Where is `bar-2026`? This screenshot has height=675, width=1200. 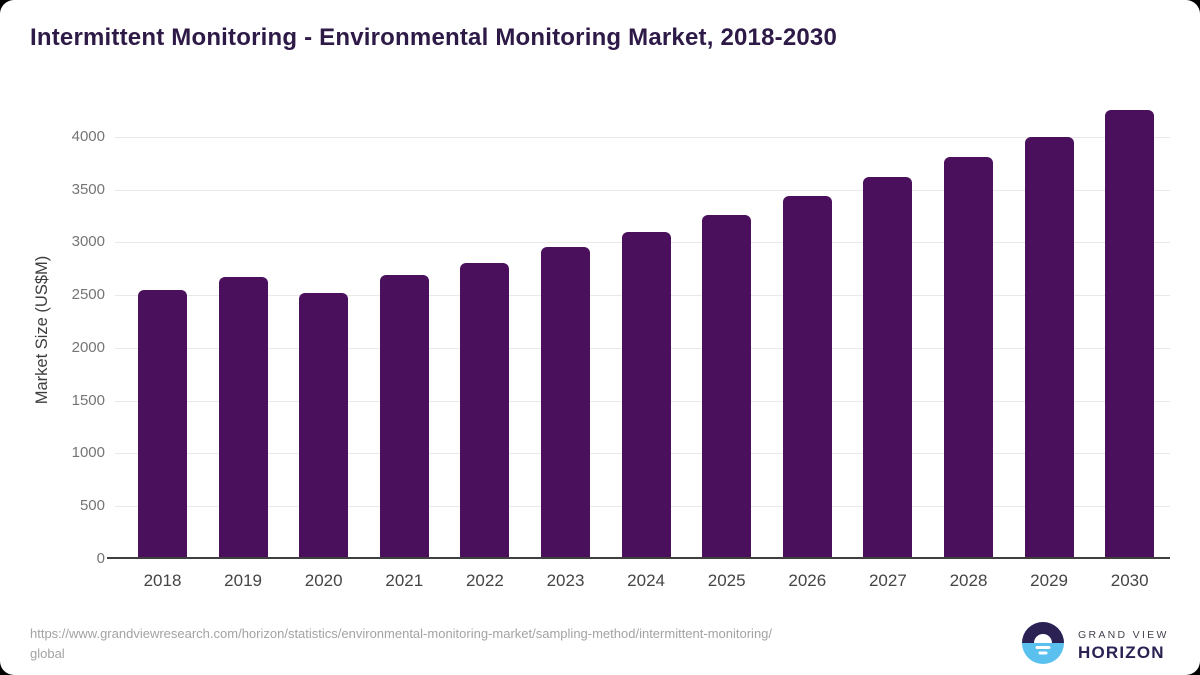 bar-2026 is located at coordinates (807, 376).